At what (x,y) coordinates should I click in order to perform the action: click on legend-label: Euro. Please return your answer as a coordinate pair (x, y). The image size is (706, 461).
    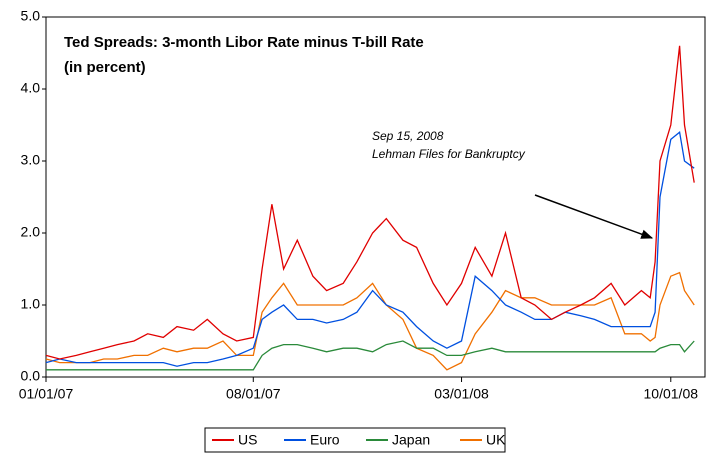
    Looking at the image, I should click on (325, 440).